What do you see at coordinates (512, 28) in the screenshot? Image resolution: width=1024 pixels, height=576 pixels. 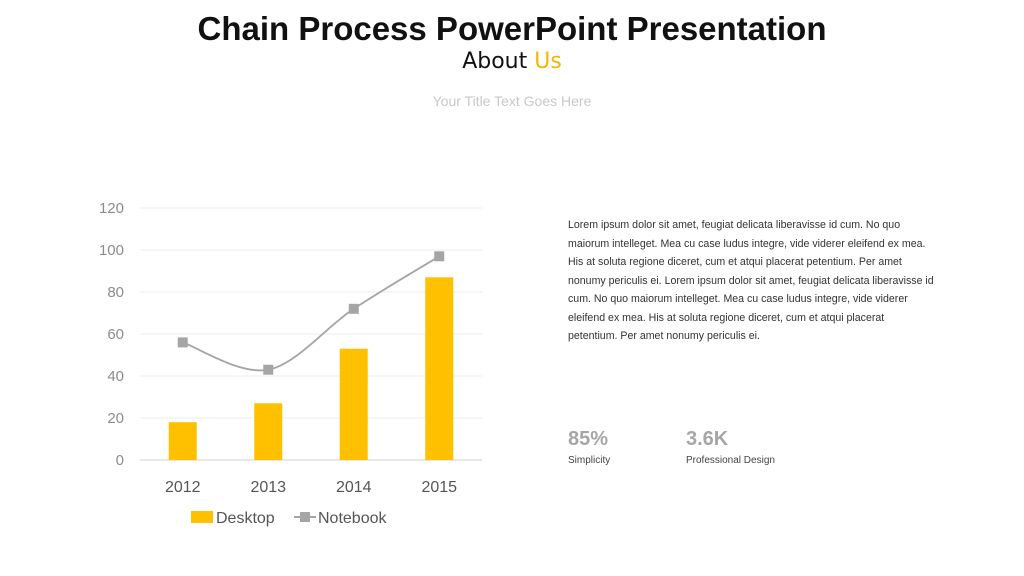 I see `page-title: Chain Process PowerPoint Presentation` at bounding box center [512, 28].